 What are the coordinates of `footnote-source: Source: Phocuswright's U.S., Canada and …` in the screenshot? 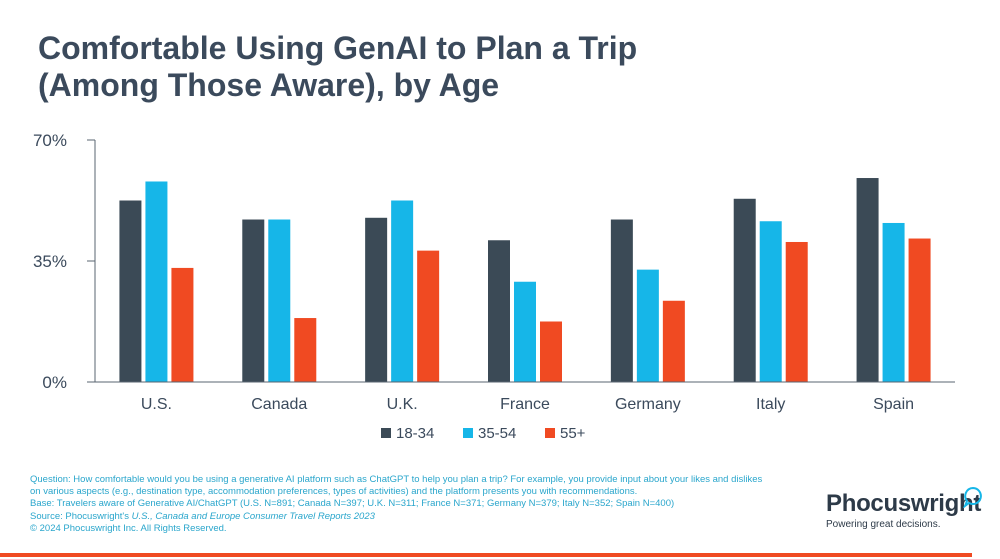 It's located at (430, 517).